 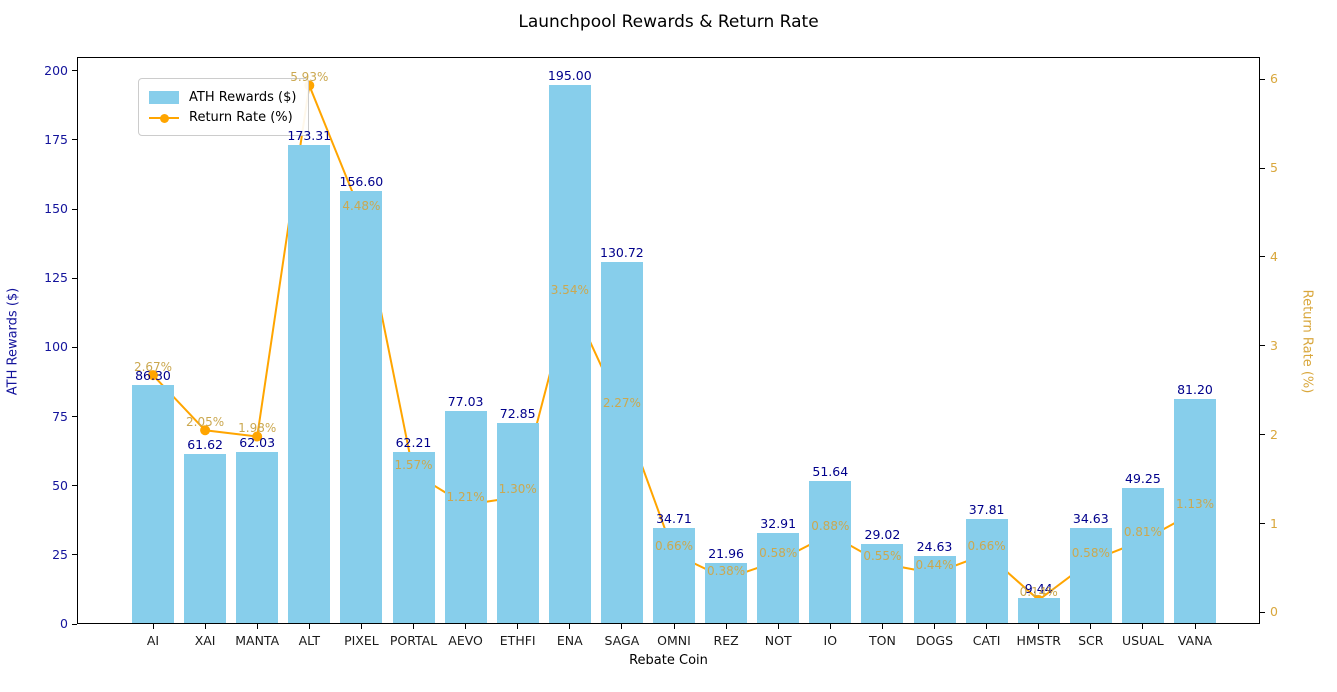 I want to click on legend-label: ATH Rewards ($), so click(x=243, y=97).